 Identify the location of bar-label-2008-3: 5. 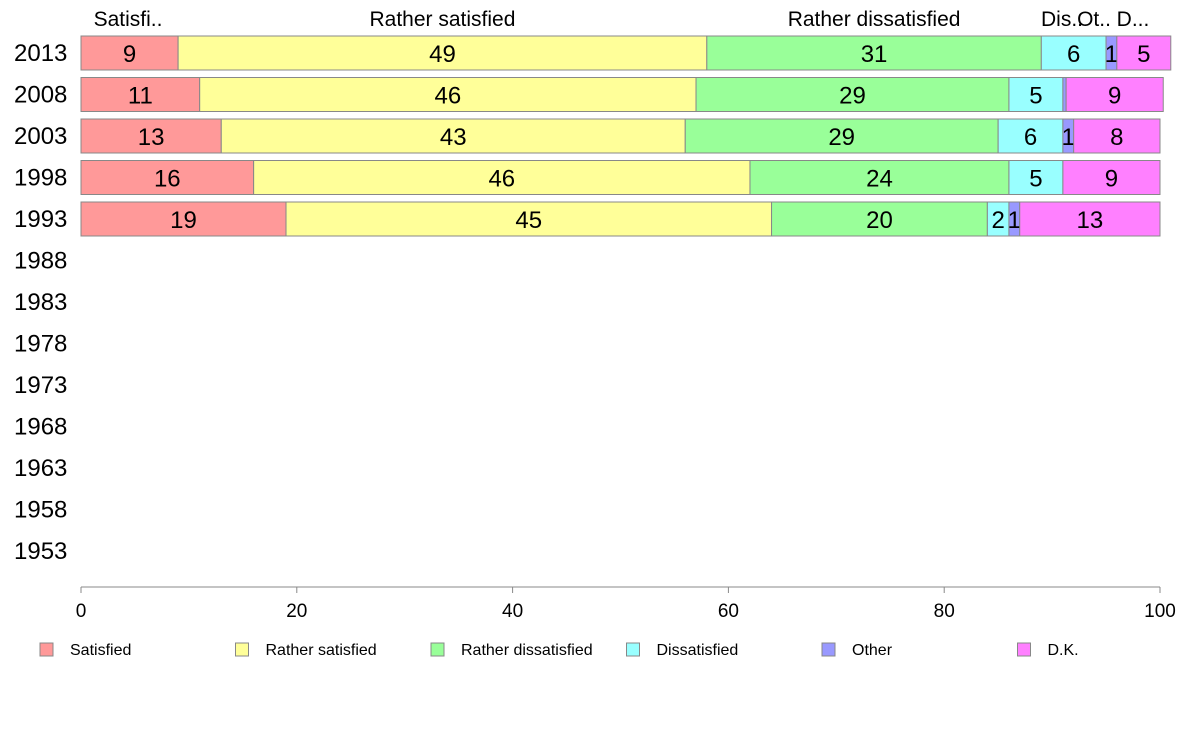
(1035, 96).